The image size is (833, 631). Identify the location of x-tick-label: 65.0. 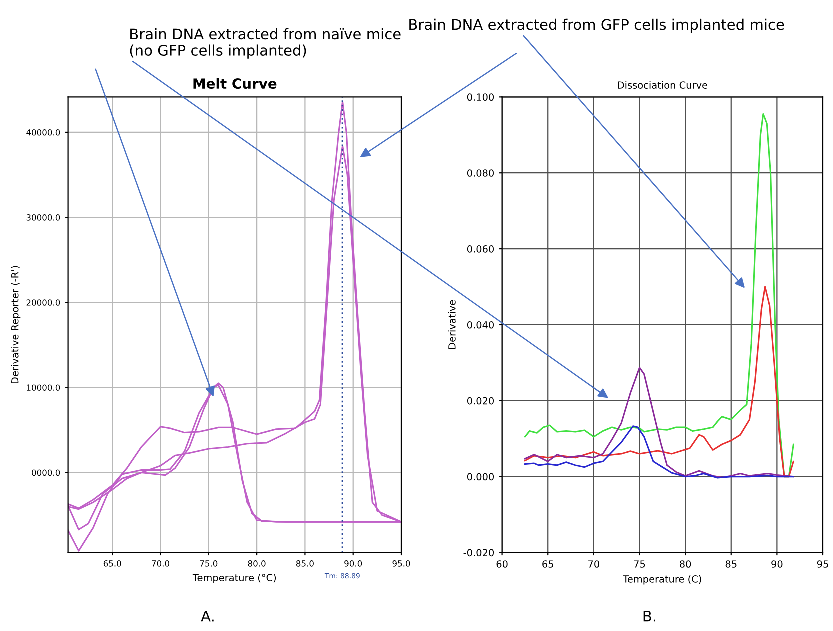
(113, 563).